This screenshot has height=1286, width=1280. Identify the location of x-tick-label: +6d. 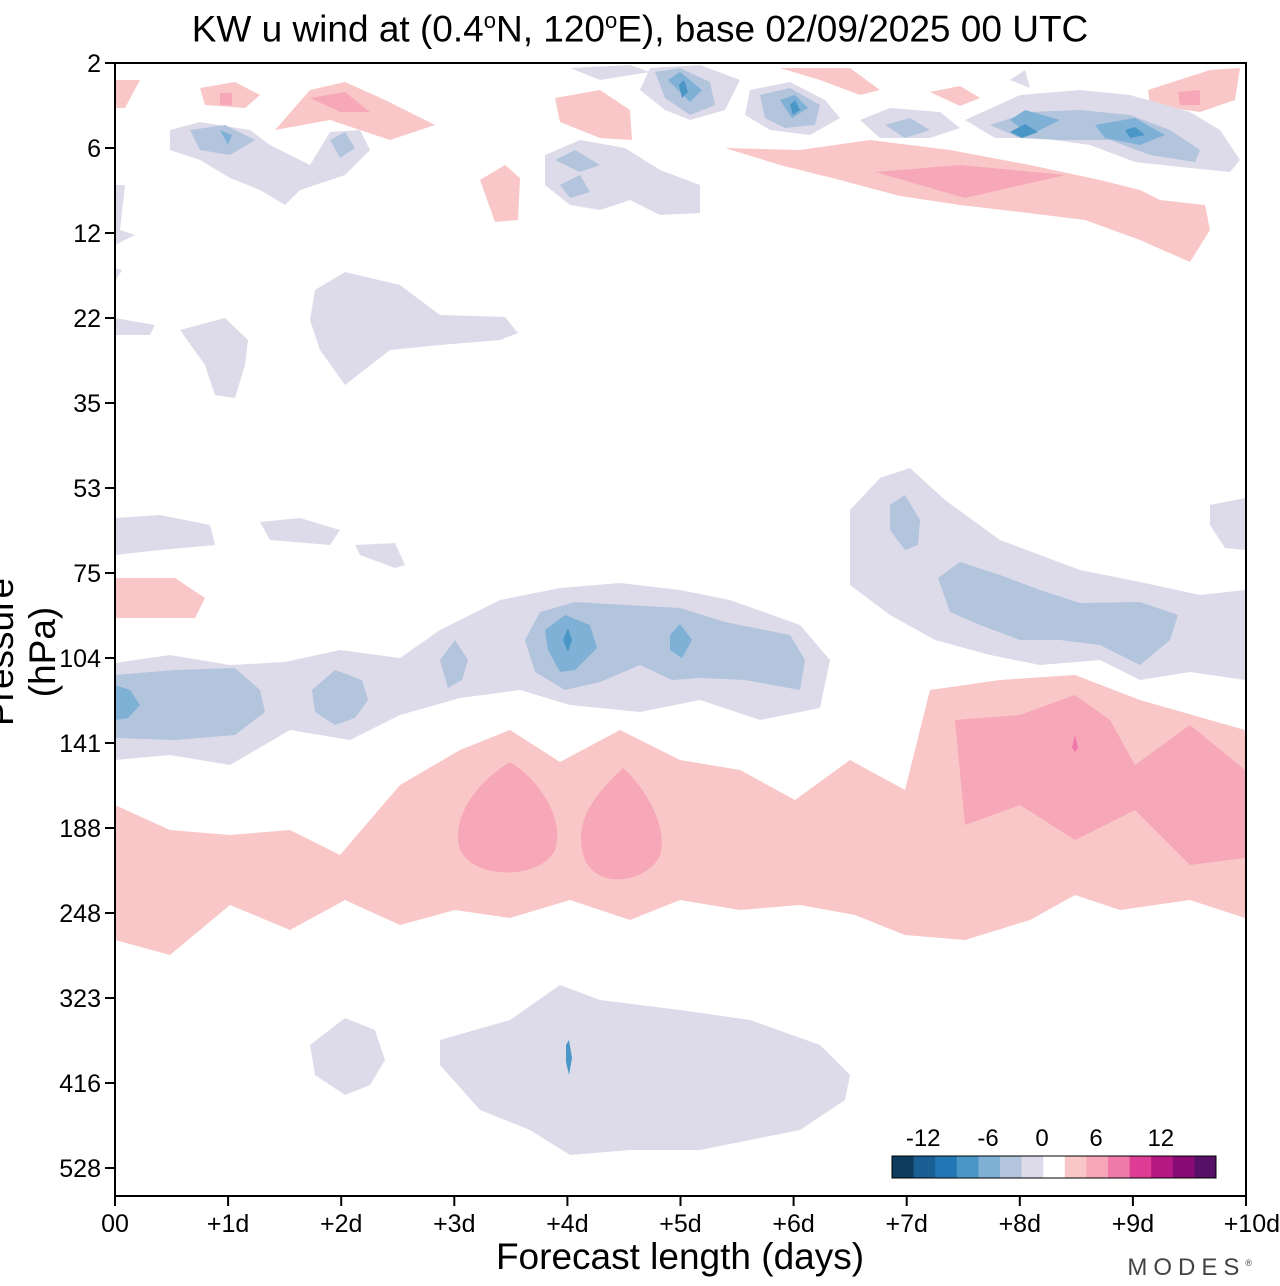
(793, 1224).